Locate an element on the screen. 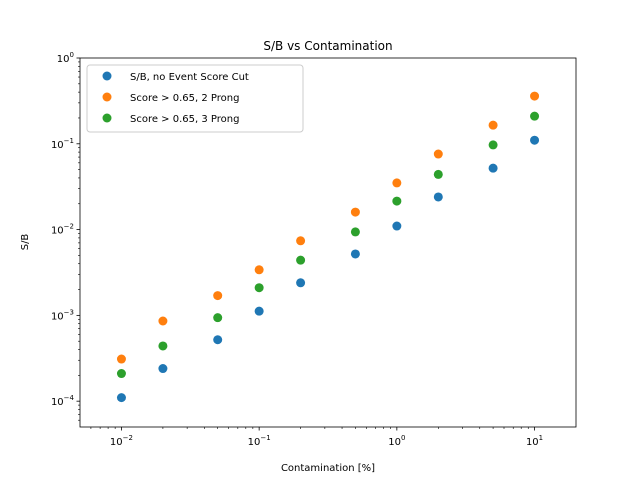 This screenshot has height=484, width=640. y-tick-label: 10⁻² is located at coordinates (62, 230).